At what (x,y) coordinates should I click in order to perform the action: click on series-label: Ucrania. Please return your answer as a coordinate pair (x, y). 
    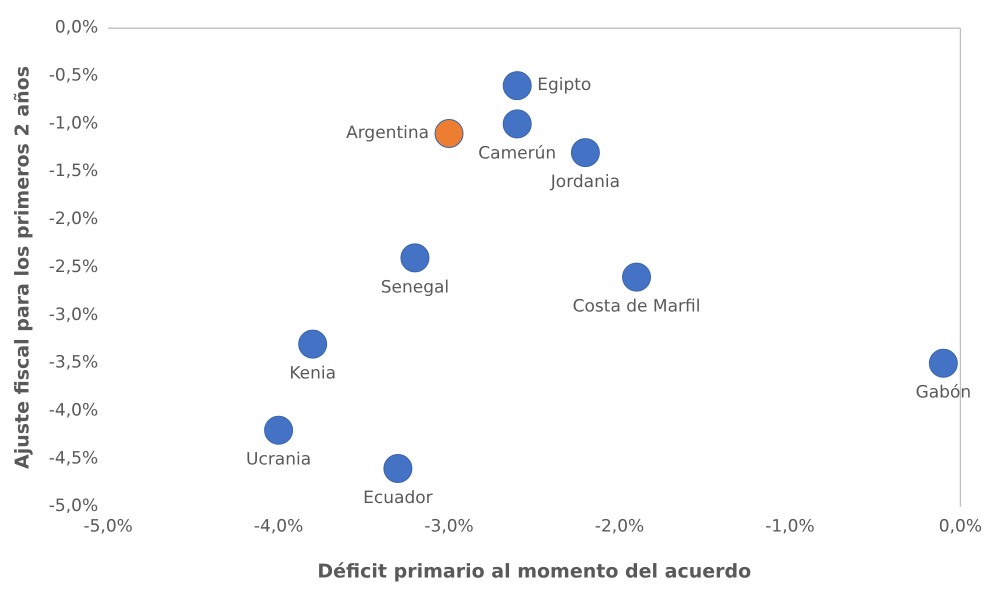
    Looking at the image, I should click on (279, 460).